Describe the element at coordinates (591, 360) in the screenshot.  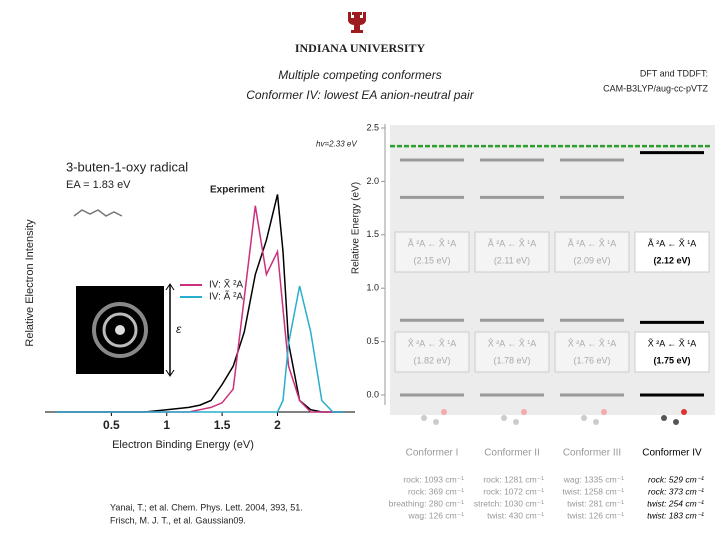
I see `transition-energy: (1.76 eV)` at that location.